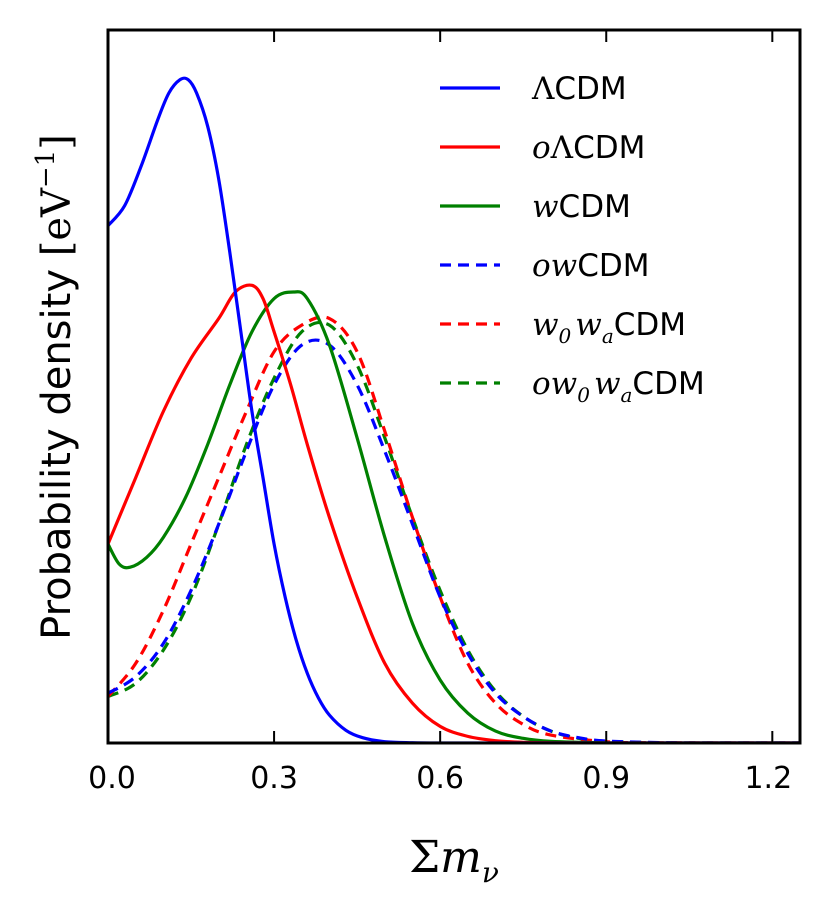 The image size is (830, 917). Describe the element at coordinates (46, 169) in the screenshot. I see `y-axis-label-sup: −1` at that location.